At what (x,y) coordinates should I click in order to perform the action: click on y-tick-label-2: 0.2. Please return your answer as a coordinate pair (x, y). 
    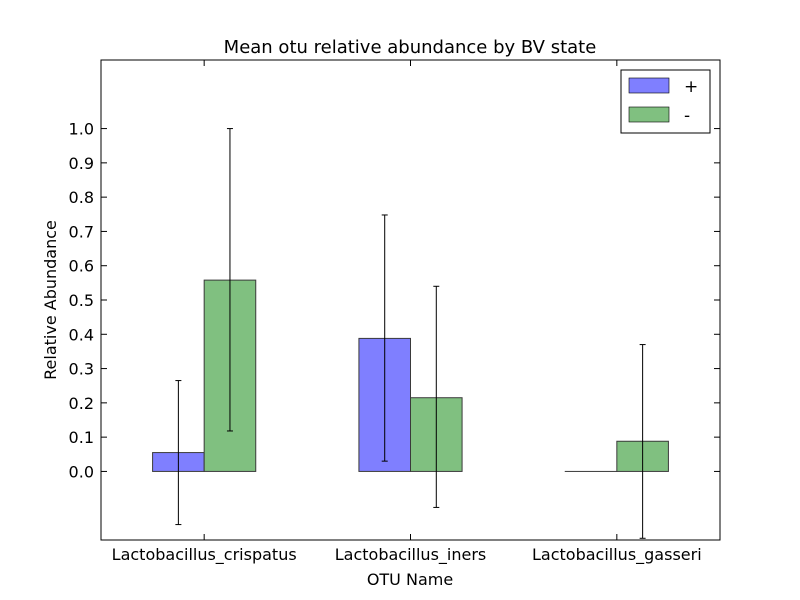
    Looking at the image, I should click on (81, 403).